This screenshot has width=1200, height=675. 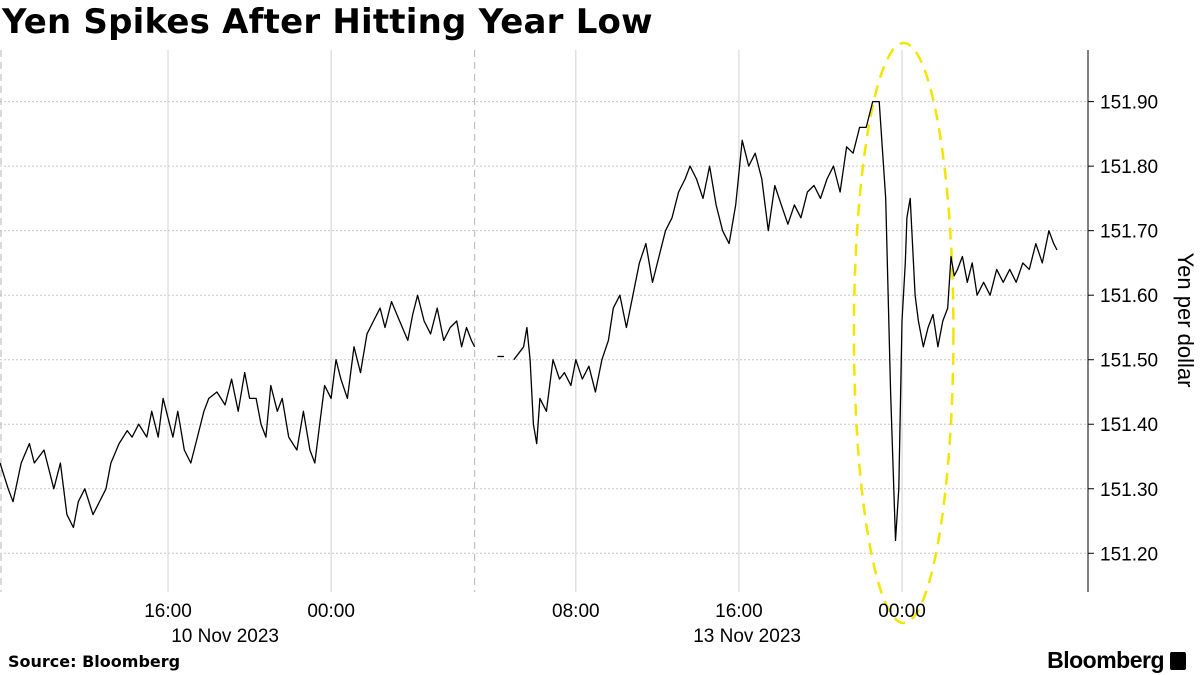 What do you see at coordinates (1129, 554) in the screenshot?
I see `y-tick-label: 151.20` at bounding box center [1129, 554].